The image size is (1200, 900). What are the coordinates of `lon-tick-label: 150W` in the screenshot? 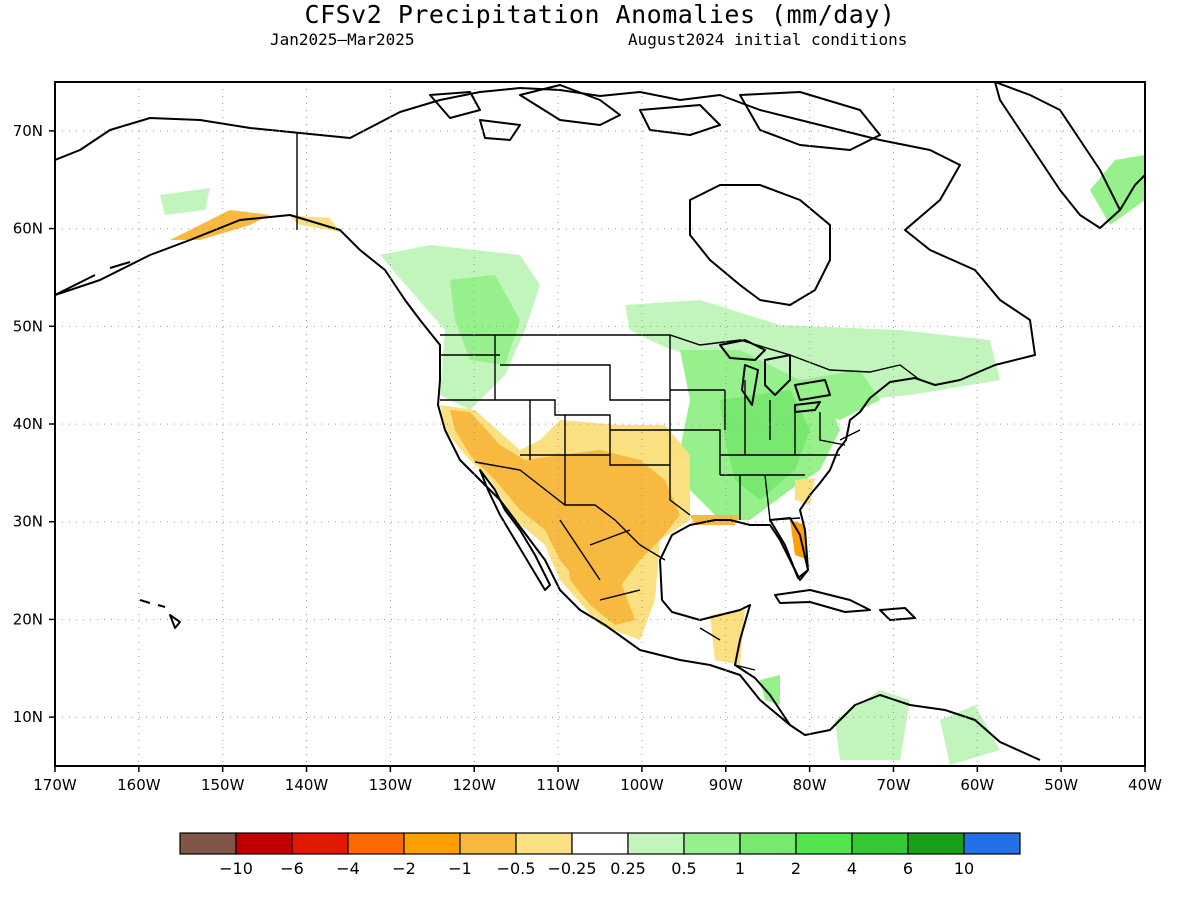 It's located at (223, 785).